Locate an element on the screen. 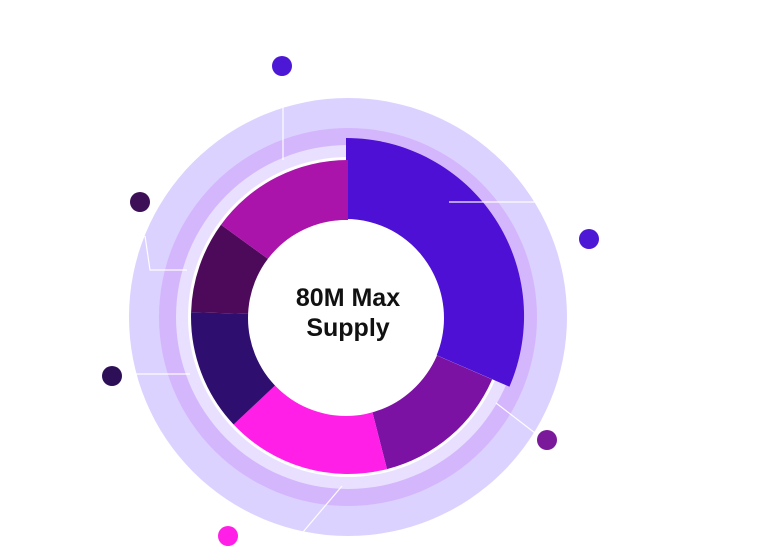 Image resolution: width=764 pixels, height=557 pixels. center-hole is located at coordinates (346, 318).